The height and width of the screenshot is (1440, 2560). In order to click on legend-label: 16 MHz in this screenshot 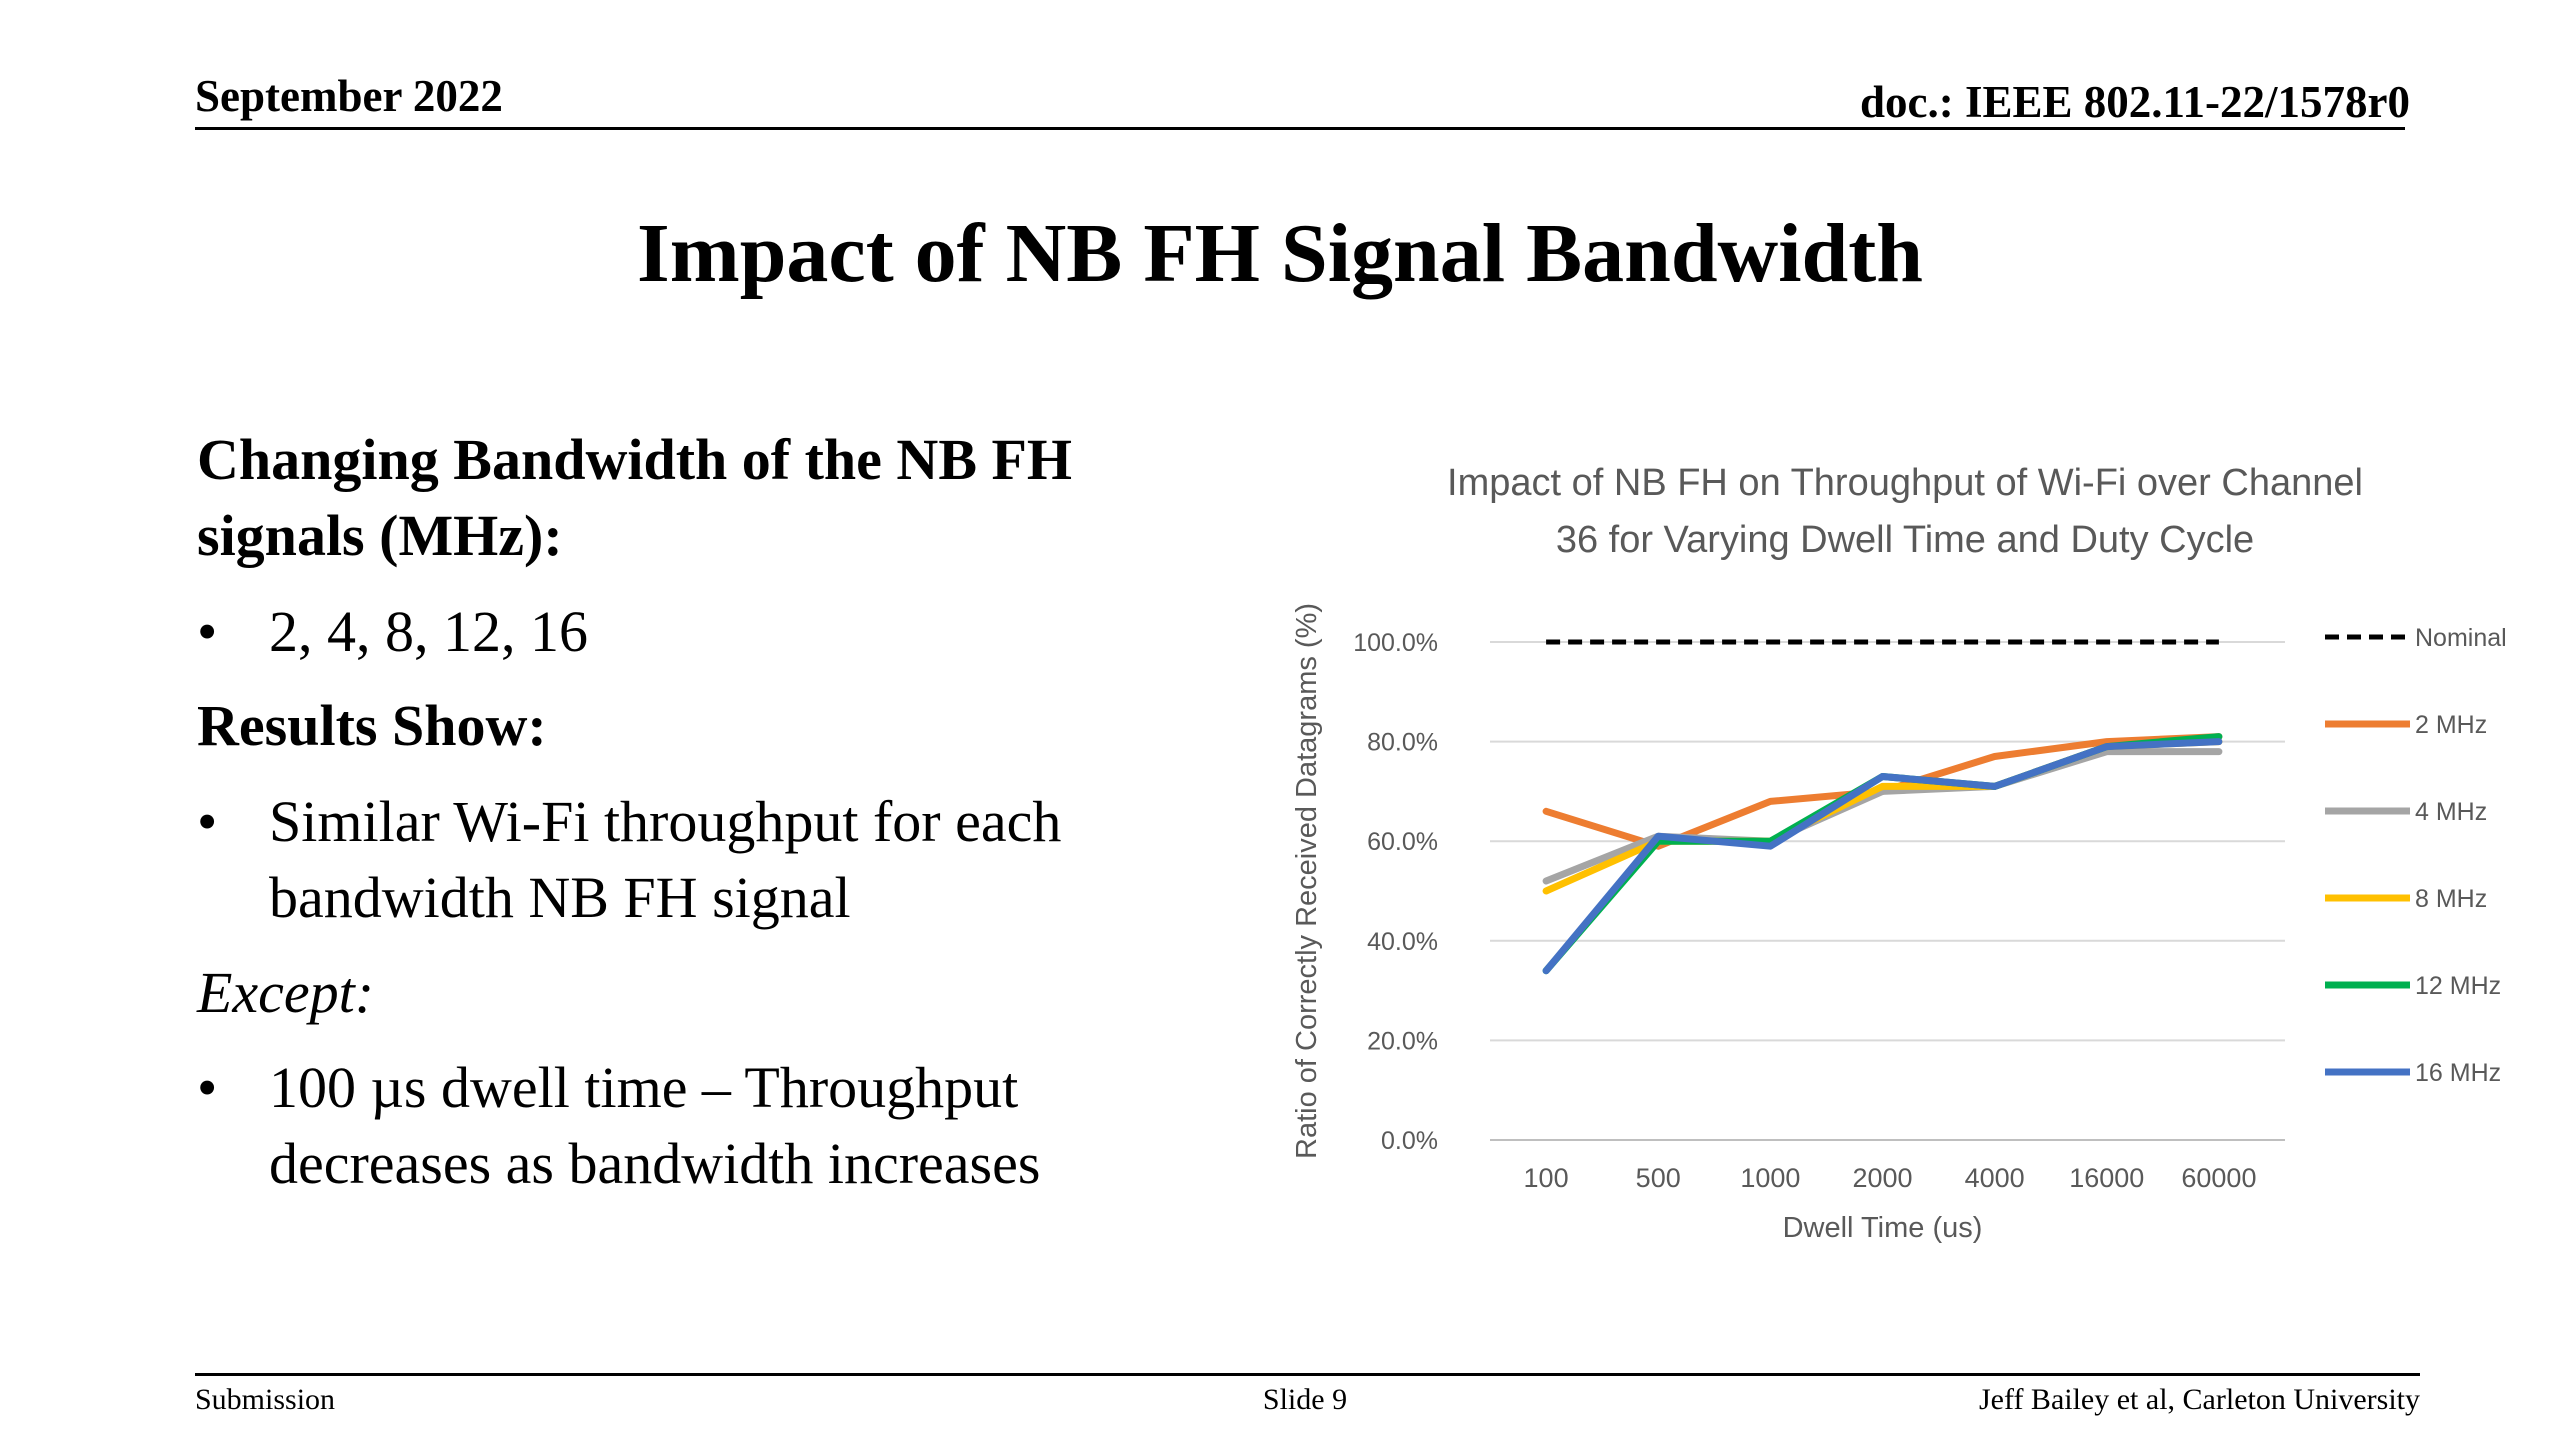, I will do `click(2458, 1073)`.